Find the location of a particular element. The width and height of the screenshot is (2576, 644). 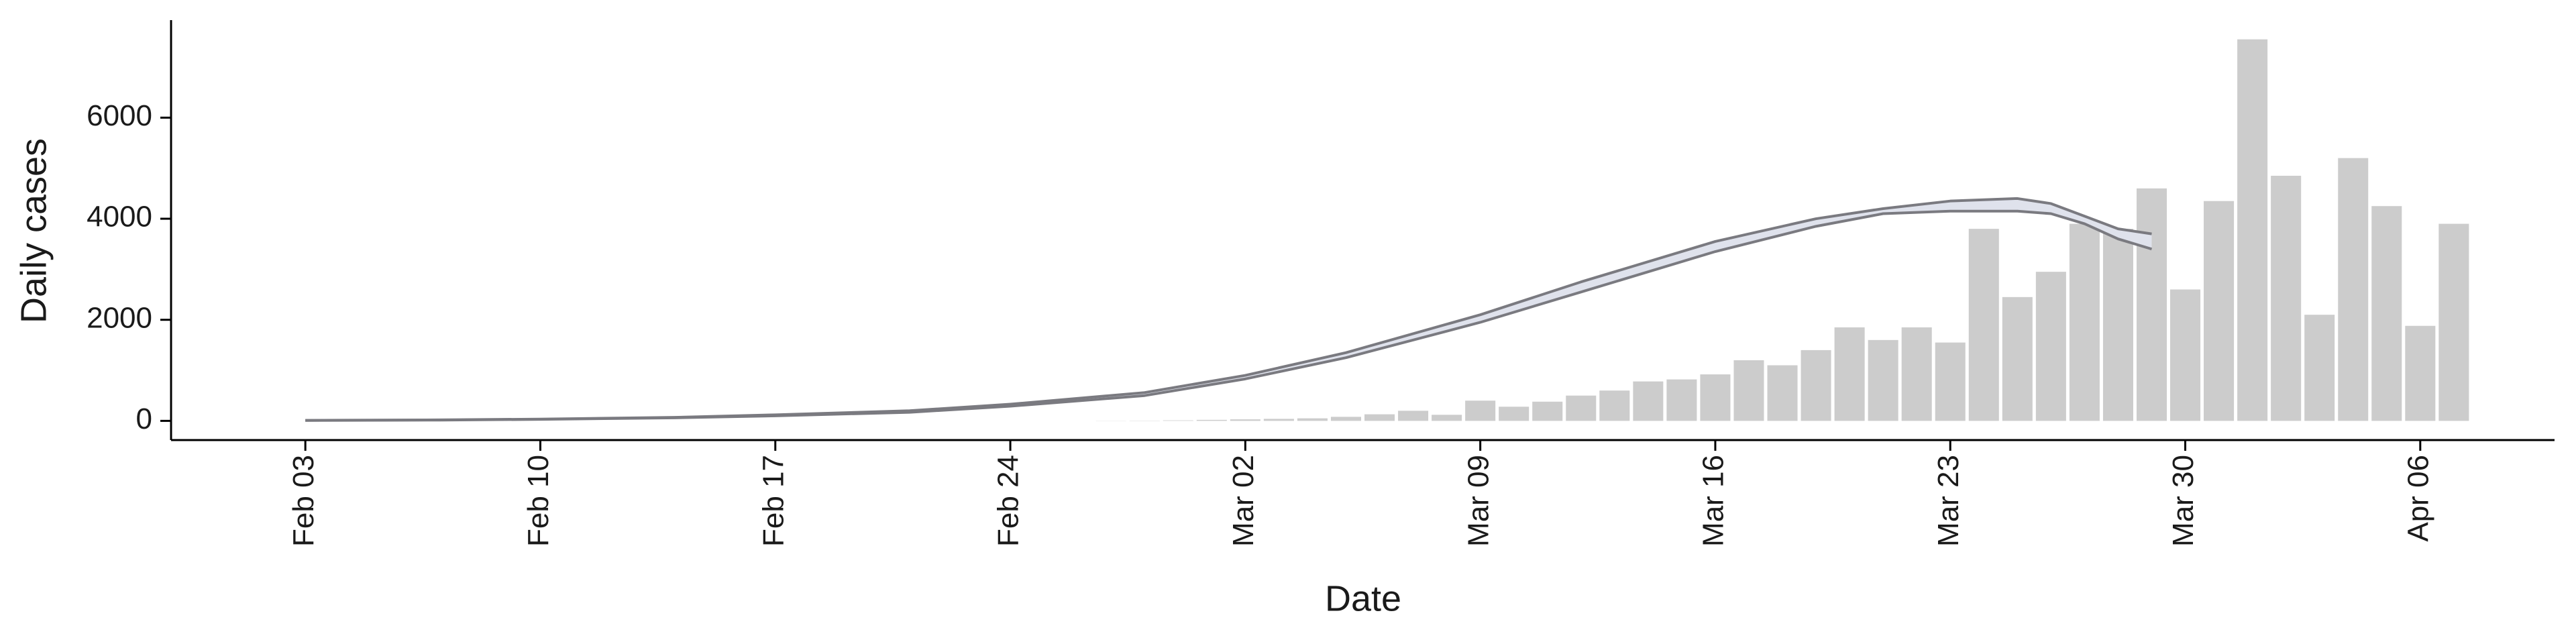

x-tick-label: Mar 09 is located at coordinates (1478, 501).